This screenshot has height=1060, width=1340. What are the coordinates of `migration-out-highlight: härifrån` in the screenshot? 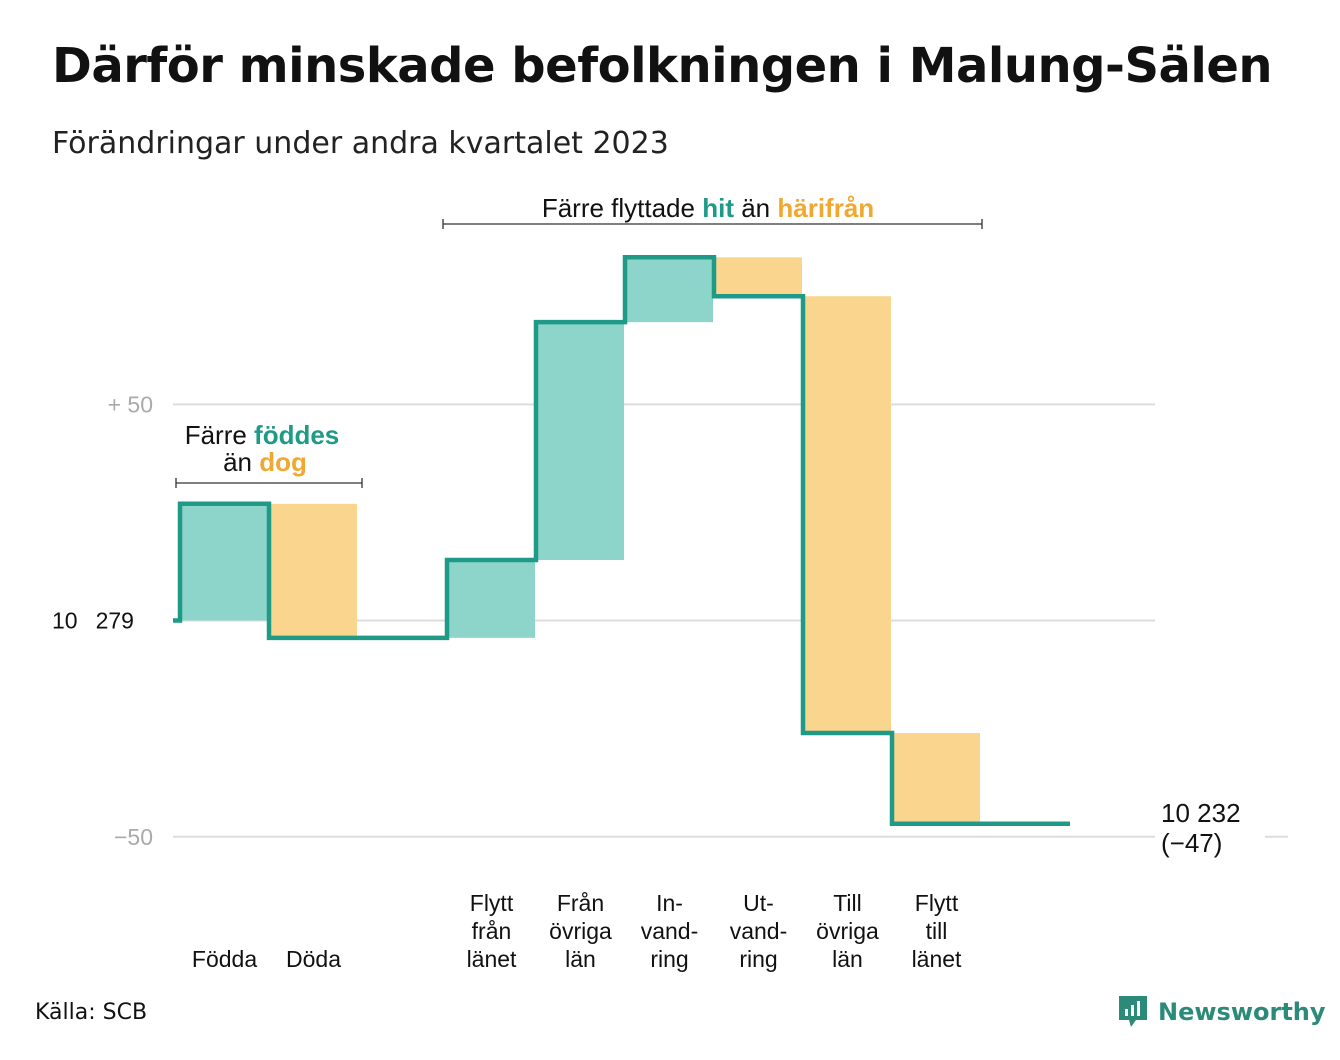 It's located at (825, 208).